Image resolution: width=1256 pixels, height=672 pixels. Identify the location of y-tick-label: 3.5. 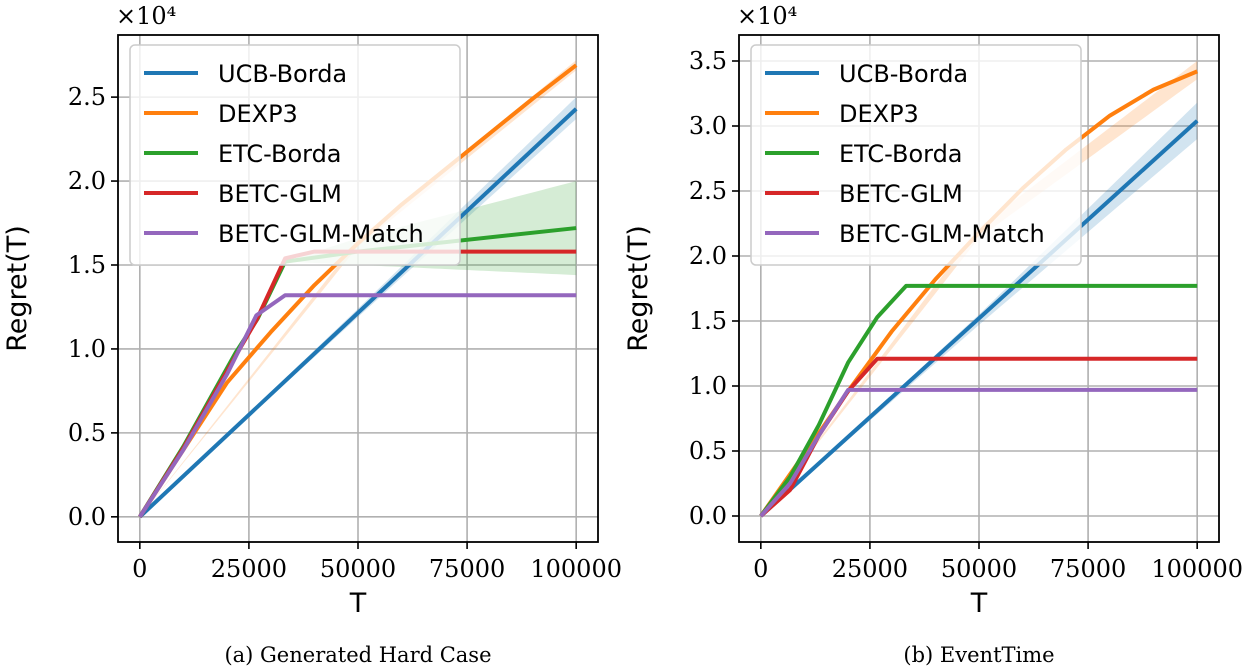
(708, 61).